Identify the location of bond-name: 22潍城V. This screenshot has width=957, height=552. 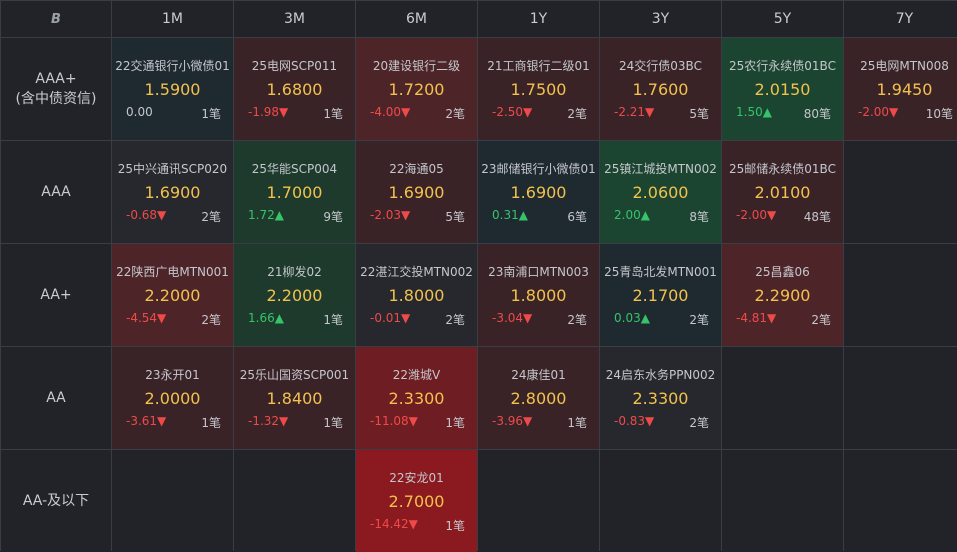
(416, 374).